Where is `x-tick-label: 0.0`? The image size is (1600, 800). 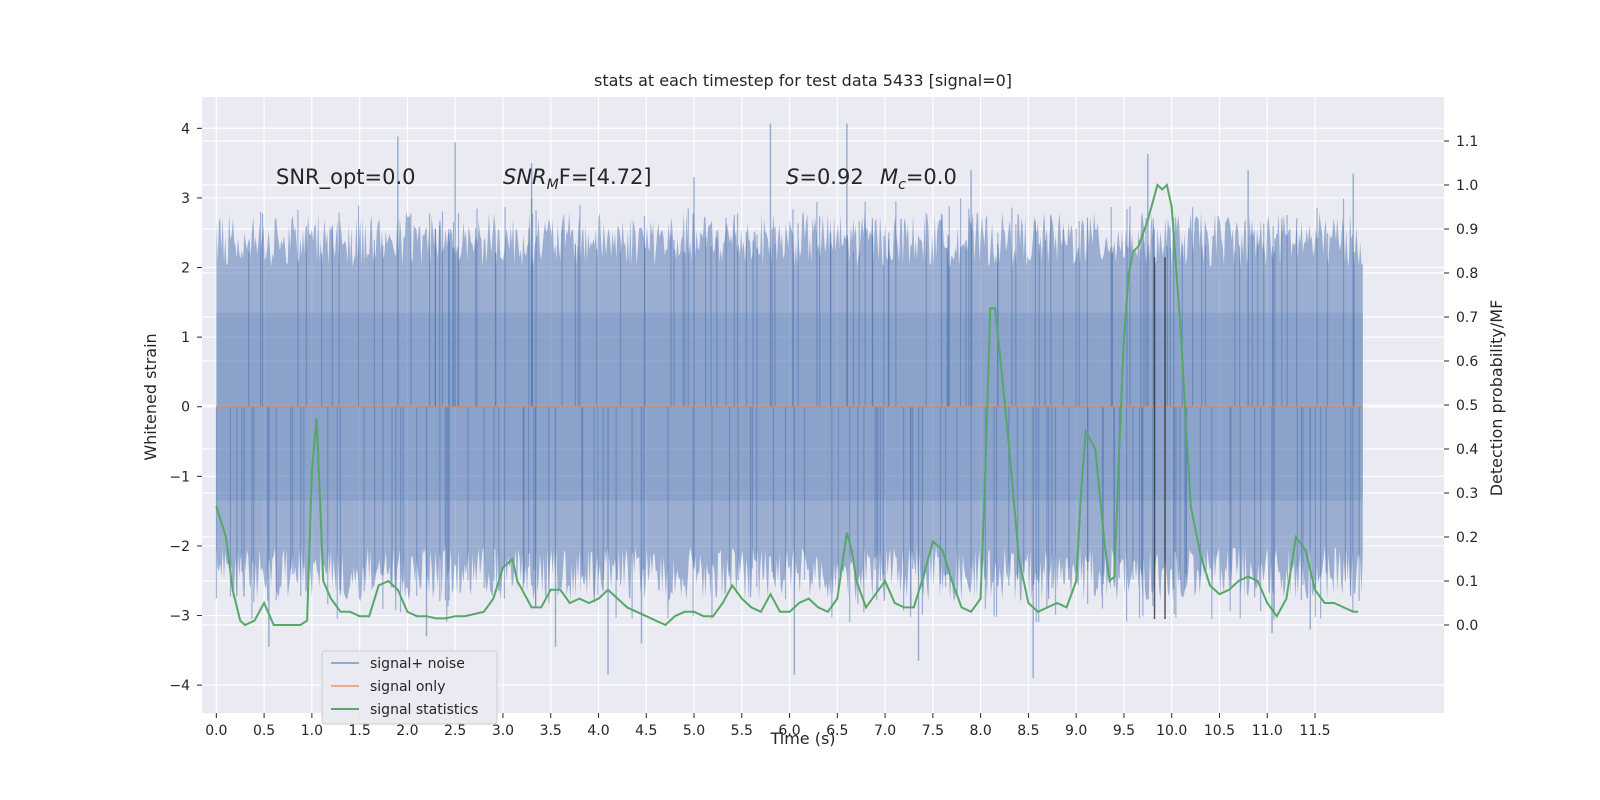 x-tick-label: 0.0 is located at coordinates (216, 731).